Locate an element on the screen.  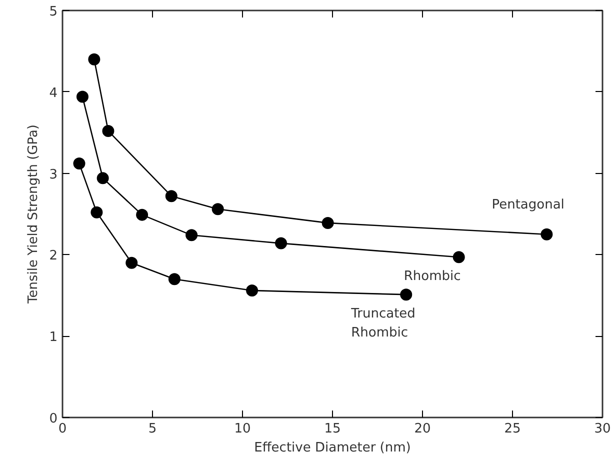
y-axis-title: Tensile Yield Strength (GPa) is located at coordinates (34, 214).